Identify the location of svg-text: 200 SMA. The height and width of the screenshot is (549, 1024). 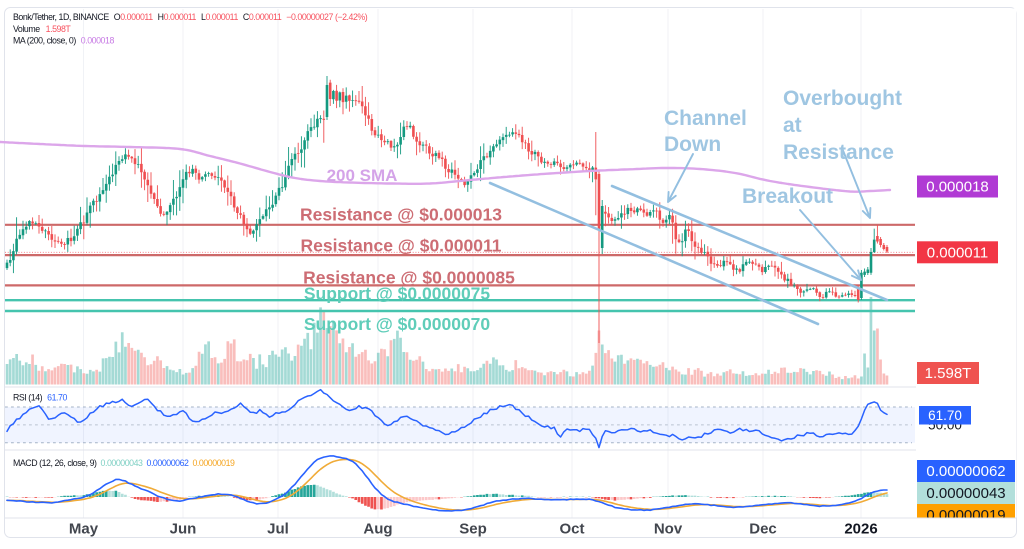
(362, 175).